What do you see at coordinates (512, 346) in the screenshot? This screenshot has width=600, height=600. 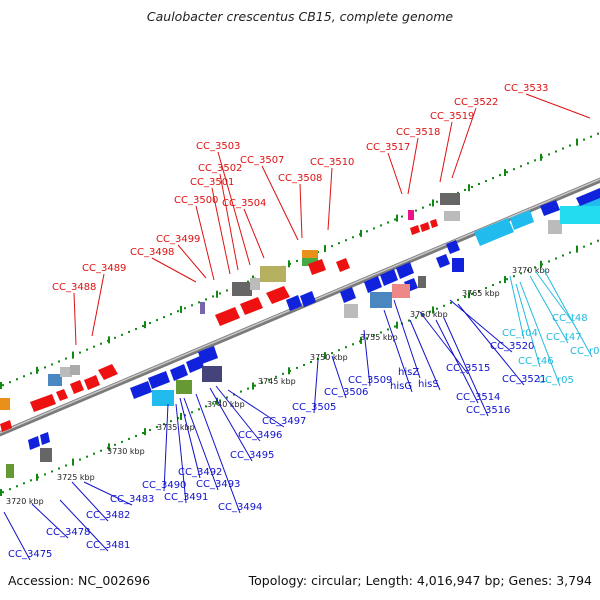 I see `gene-label: CC_3520` at bounding box center [512, 346].